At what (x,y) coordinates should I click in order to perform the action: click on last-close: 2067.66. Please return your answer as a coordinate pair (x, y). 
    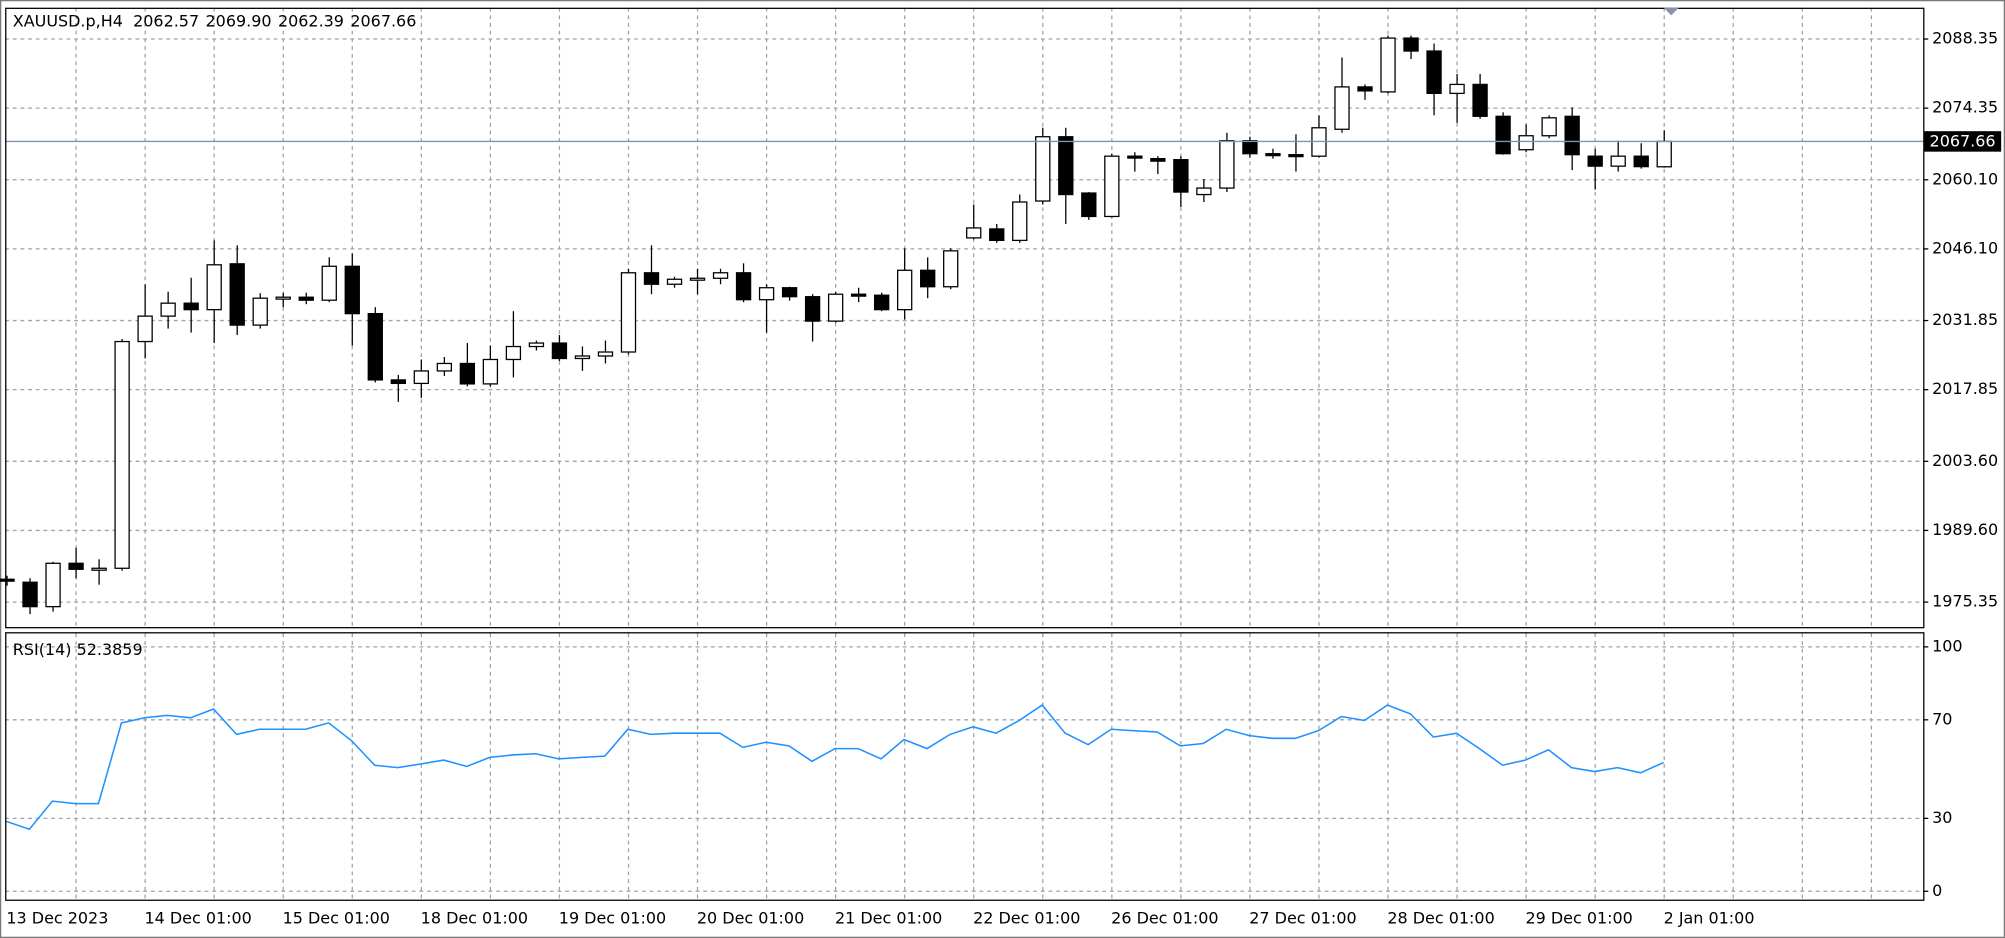
    Looking at the image, I should click on (383, 20).